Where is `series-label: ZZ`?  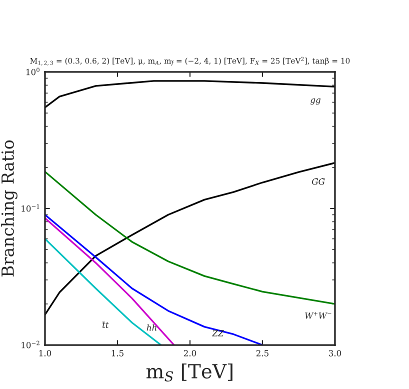 series-label: ZZ is located at coordinates (218, 333).